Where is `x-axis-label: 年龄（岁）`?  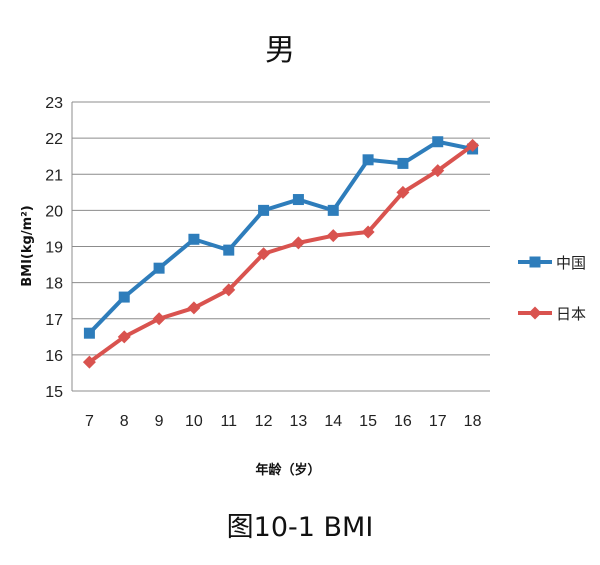
x-axis-label: 年龄（岁） is located at coordinates (287, 470).